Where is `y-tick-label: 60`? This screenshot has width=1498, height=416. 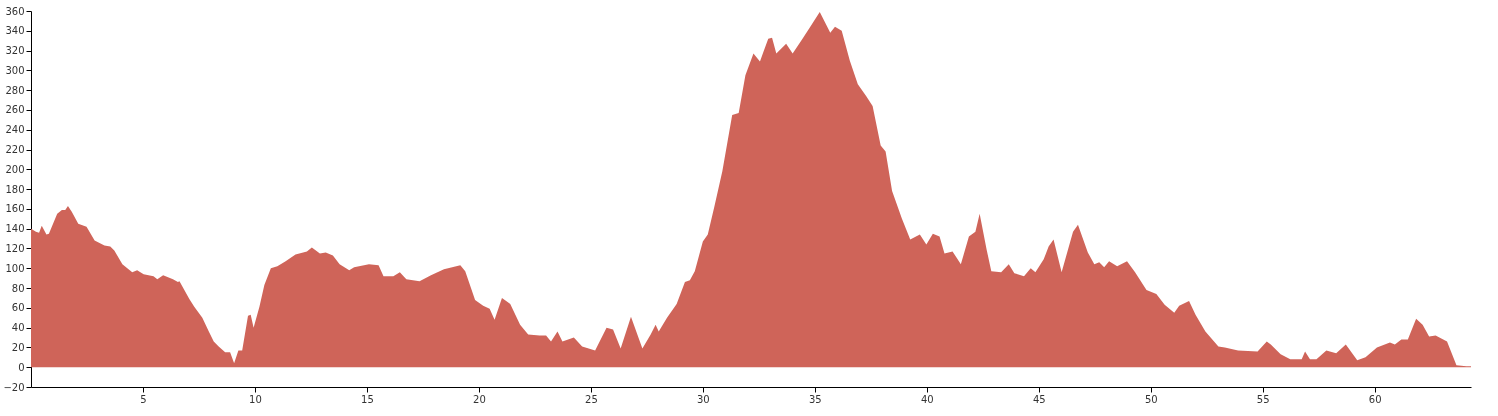
y-tick-label: 60 is located at coordinates (18, 308).